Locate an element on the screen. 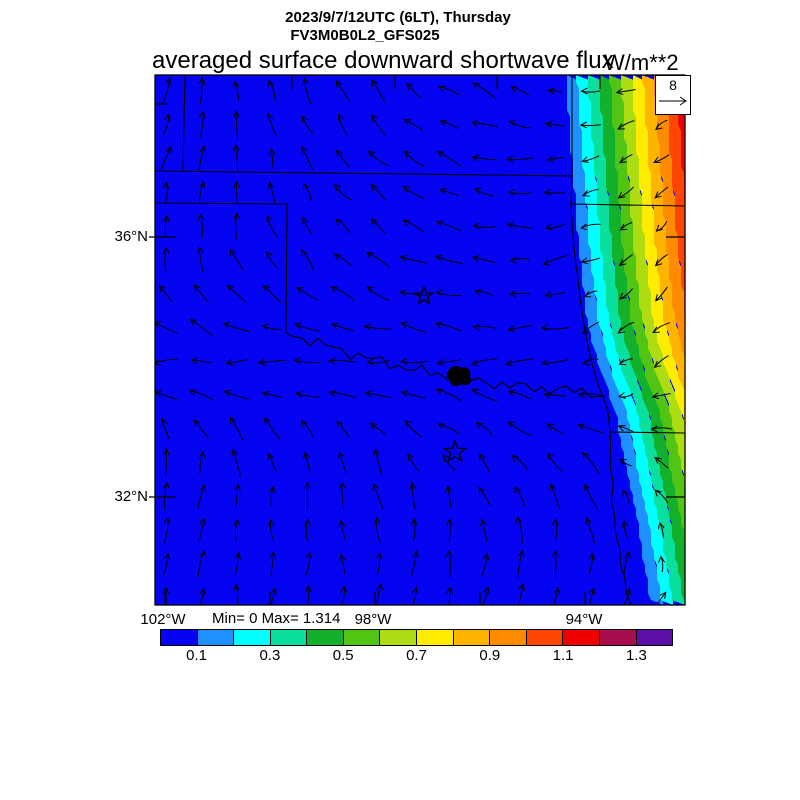 The width and height of the screenshot is (800, 800). colorbar-segment is located at coordinates (545, 637).